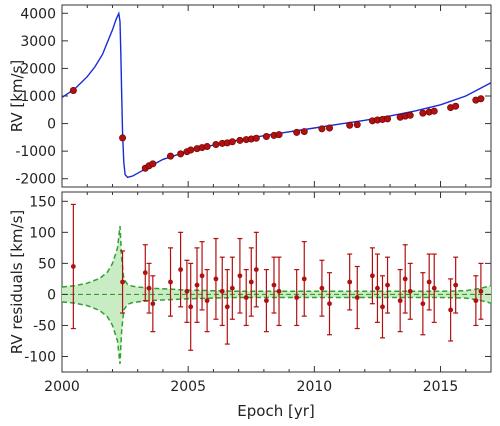  Describe the element at coordinates (188, 387) in the screenshot. I see `residuals-x-tick-label: 2005` at that location.